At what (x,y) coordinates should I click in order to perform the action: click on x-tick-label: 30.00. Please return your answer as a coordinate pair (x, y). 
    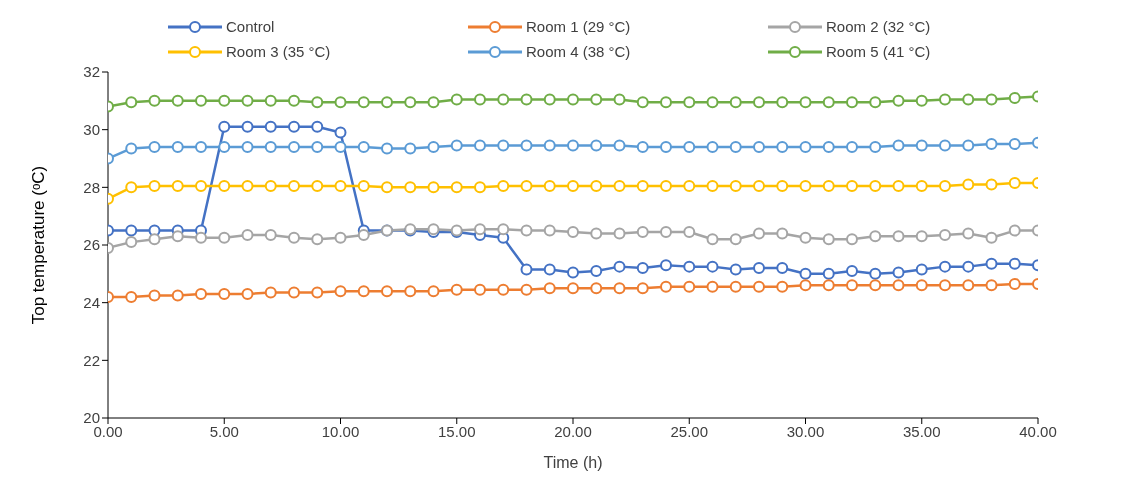
    Looking at the image, I should click on (805, 431).